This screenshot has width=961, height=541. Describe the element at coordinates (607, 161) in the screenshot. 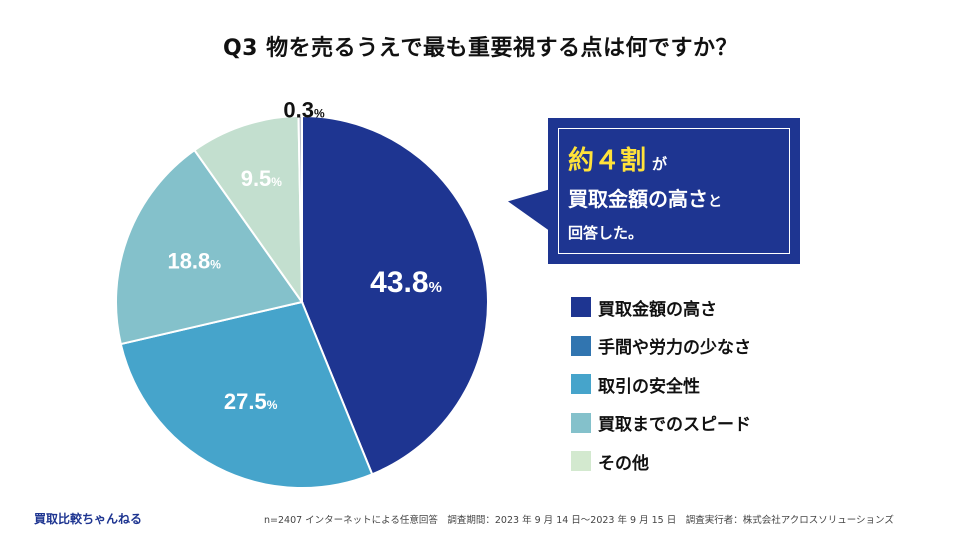

I see `callout-highlight: 約４割` at that location.